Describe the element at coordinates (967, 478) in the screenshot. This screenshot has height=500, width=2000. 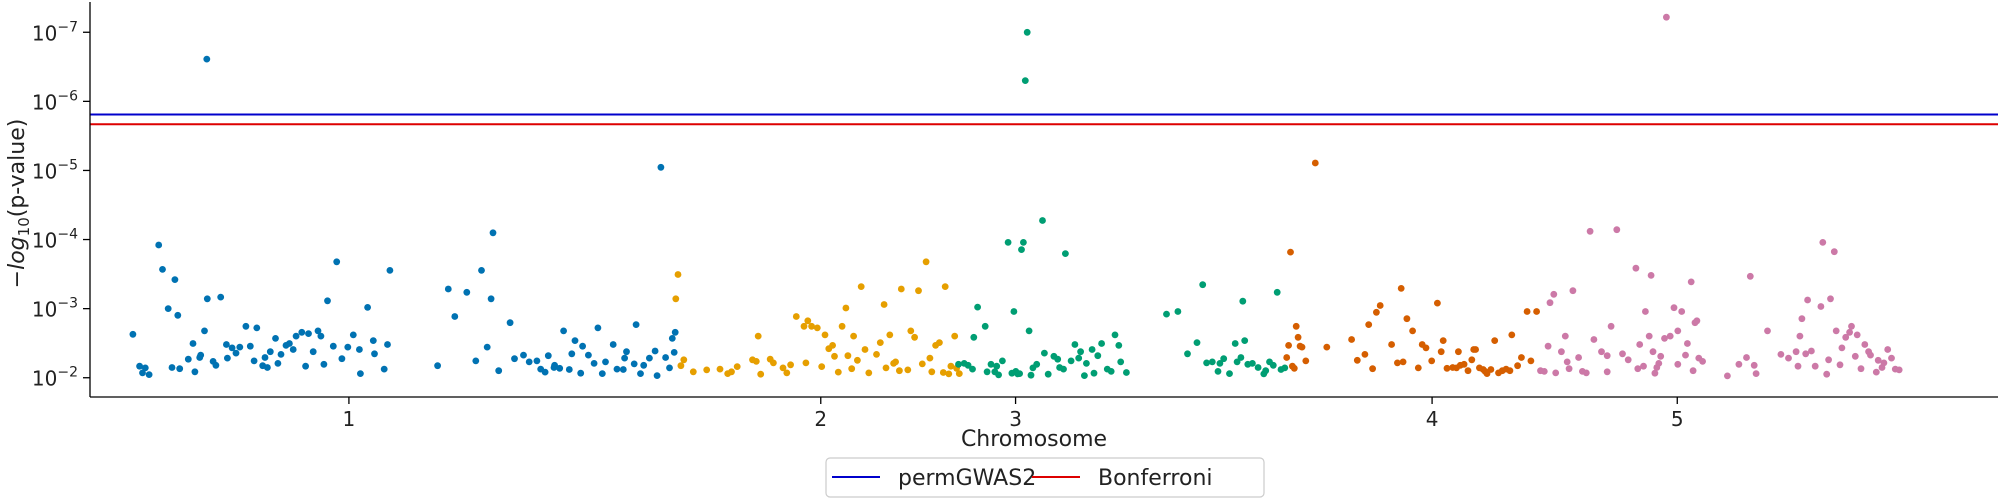
I see `legend-label-permgwas2: permGWAS2` at that location.